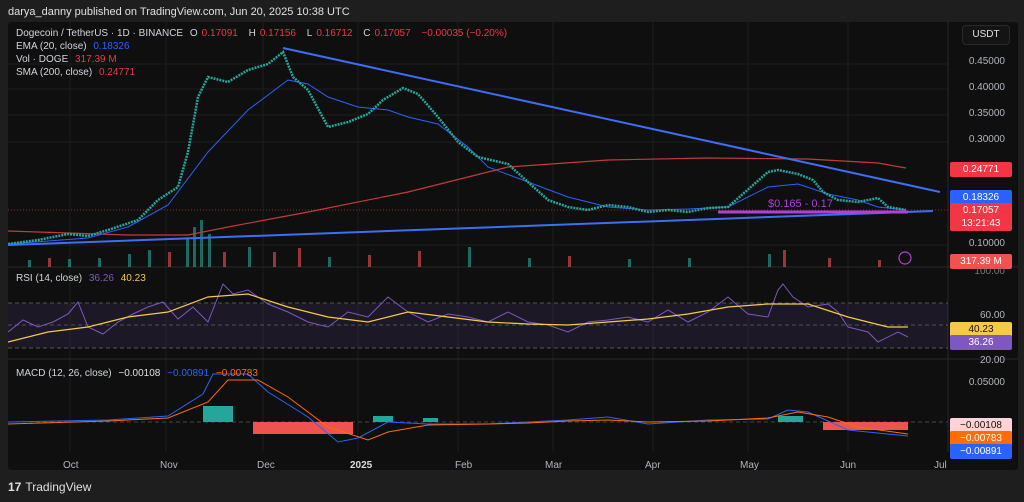  Describe the element at coordinates (981, 169) in the screenshot. I see `sma-price-tag: 0.24771` at that location.